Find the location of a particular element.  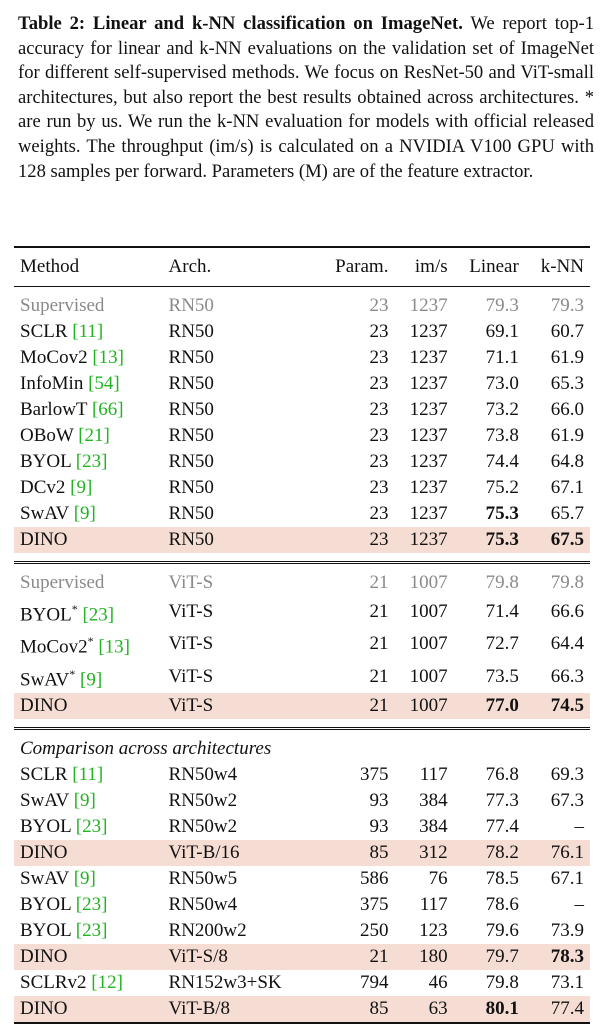

method-cell: SwAV* [9] is located at coordinates (91, 677).